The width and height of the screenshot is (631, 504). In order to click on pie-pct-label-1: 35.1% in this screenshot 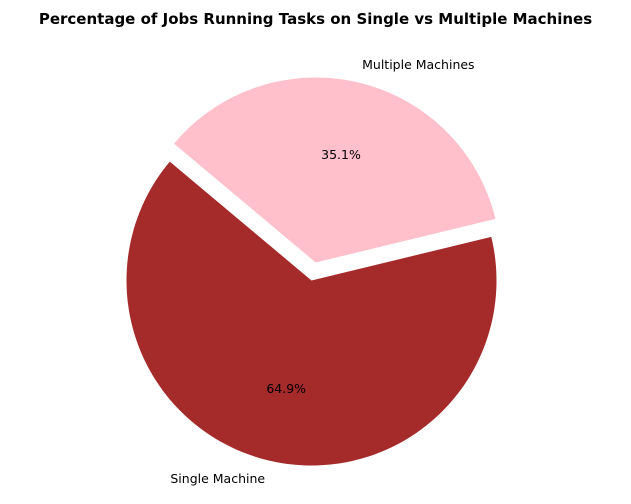, I will do `click(341, 154)`.